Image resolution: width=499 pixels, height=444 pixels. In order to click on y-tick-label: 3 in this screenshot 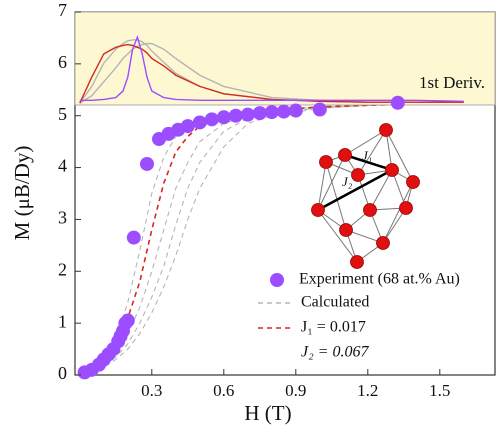, I will do `click(62, 218)`.